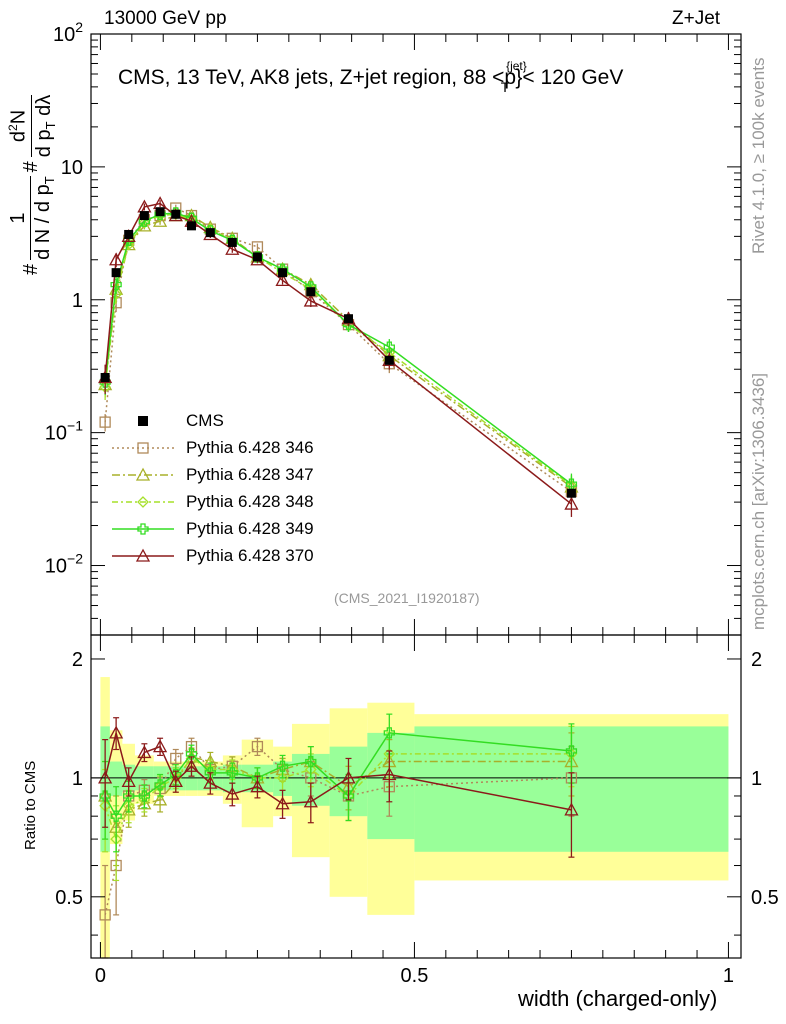  I want to click on plot-title-superscript: {jet}, so click(516, 66).